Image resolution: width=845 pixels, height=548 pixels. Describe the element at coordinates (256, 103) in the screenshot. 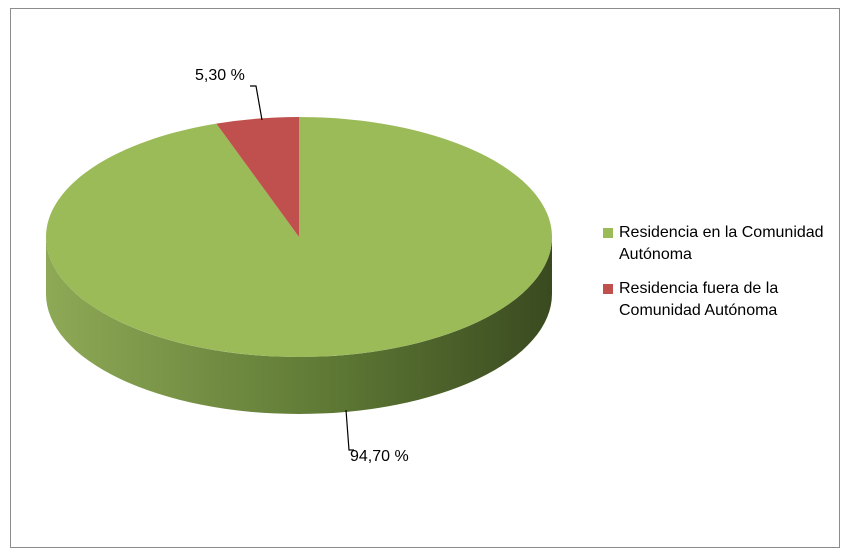

I see `leader-line-fuera` at that location.